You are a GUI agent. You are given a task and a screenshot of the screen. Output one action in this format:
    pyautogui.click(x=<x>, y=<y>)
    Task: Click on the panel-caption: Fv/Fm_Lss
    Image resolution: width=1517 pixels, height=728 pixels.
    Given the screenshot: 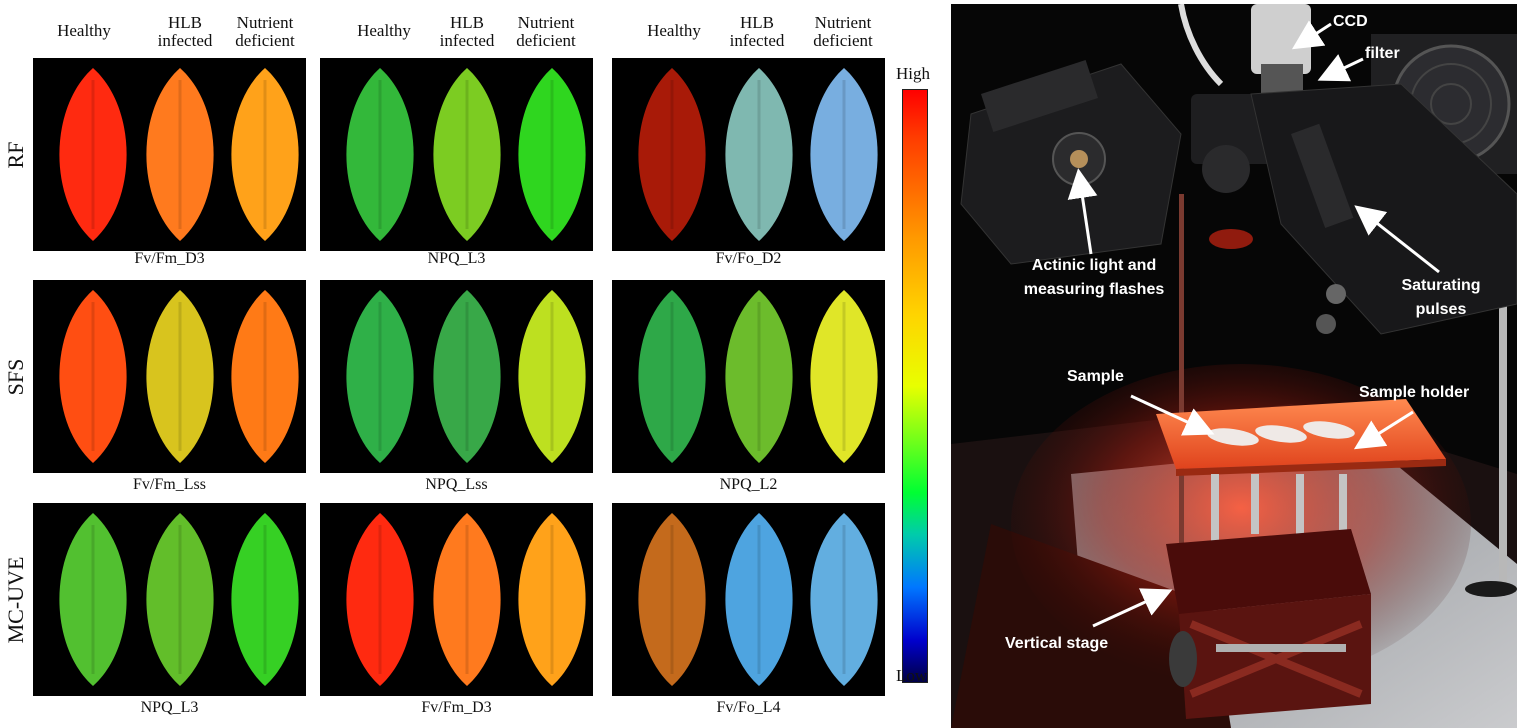 What is the action you would take?
    pyautogui.click(x=169, y=484)
    